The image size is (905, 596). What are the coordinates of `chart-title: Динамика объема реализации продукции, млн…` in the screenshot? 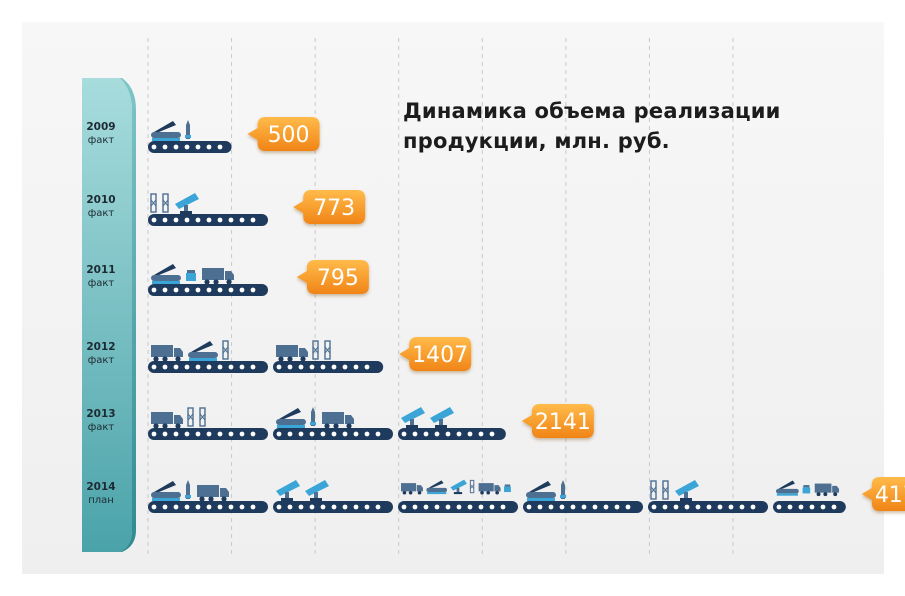 It's located at (613, 126).